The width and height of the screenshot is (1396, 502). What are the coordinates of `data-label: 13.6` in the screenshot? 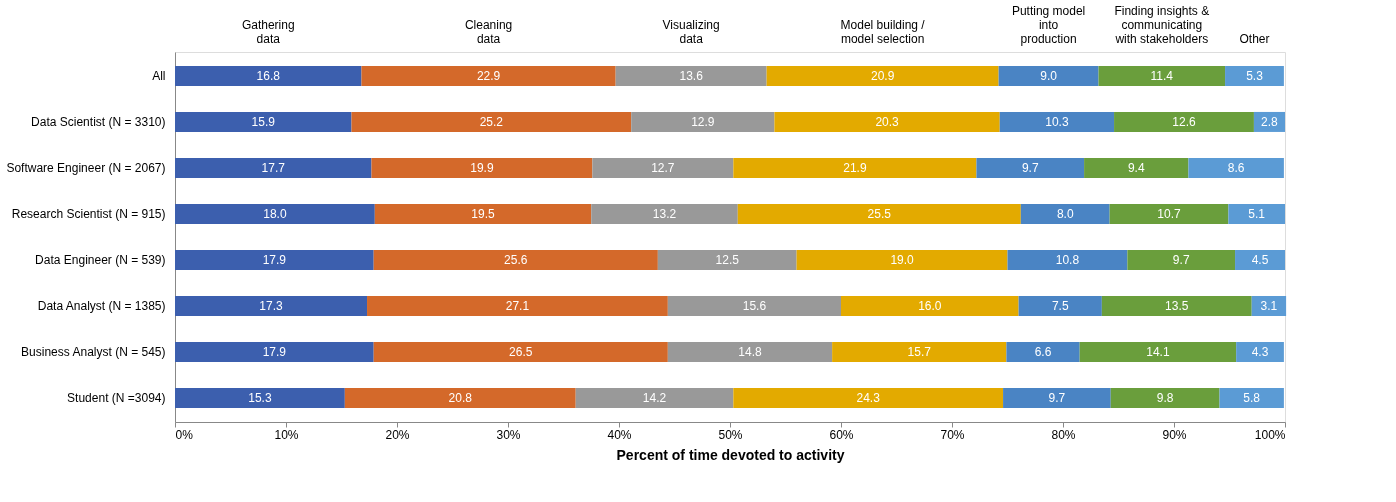 It's located at (691, 75).